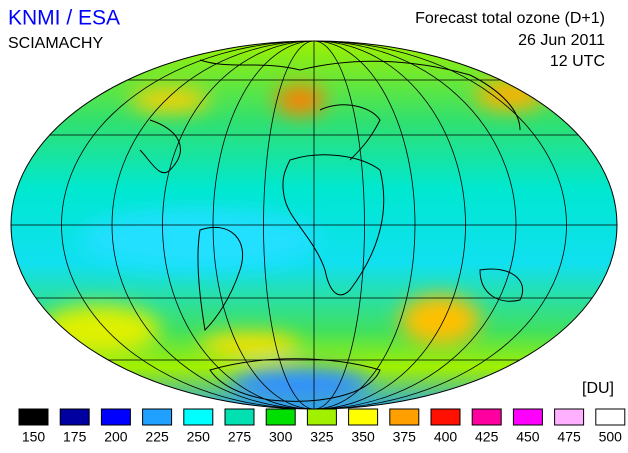 This screenshot has width=628, height=453. I want to click on legend-label: 300, so click(281, 437).